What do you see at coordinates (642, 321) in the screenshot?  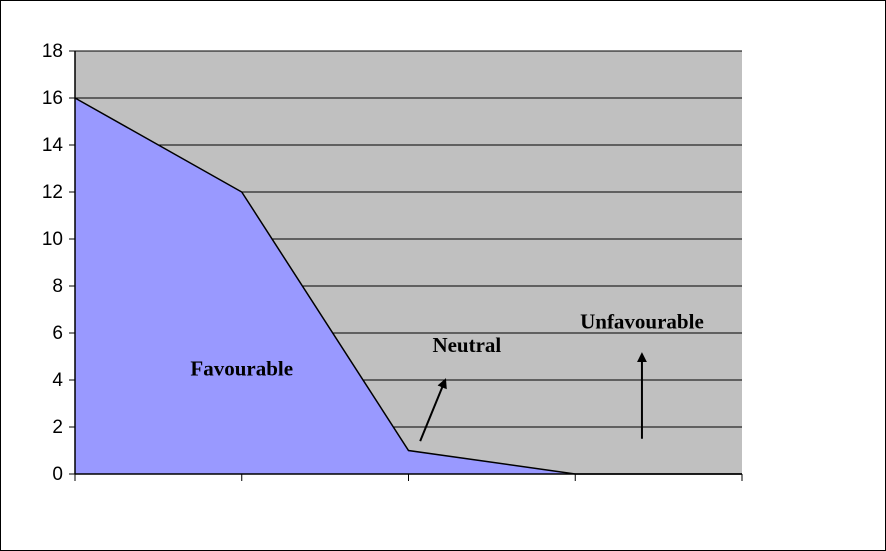 I see `annotation-label-unfavourable: Unfavourable` at bounding box center [642, 321].